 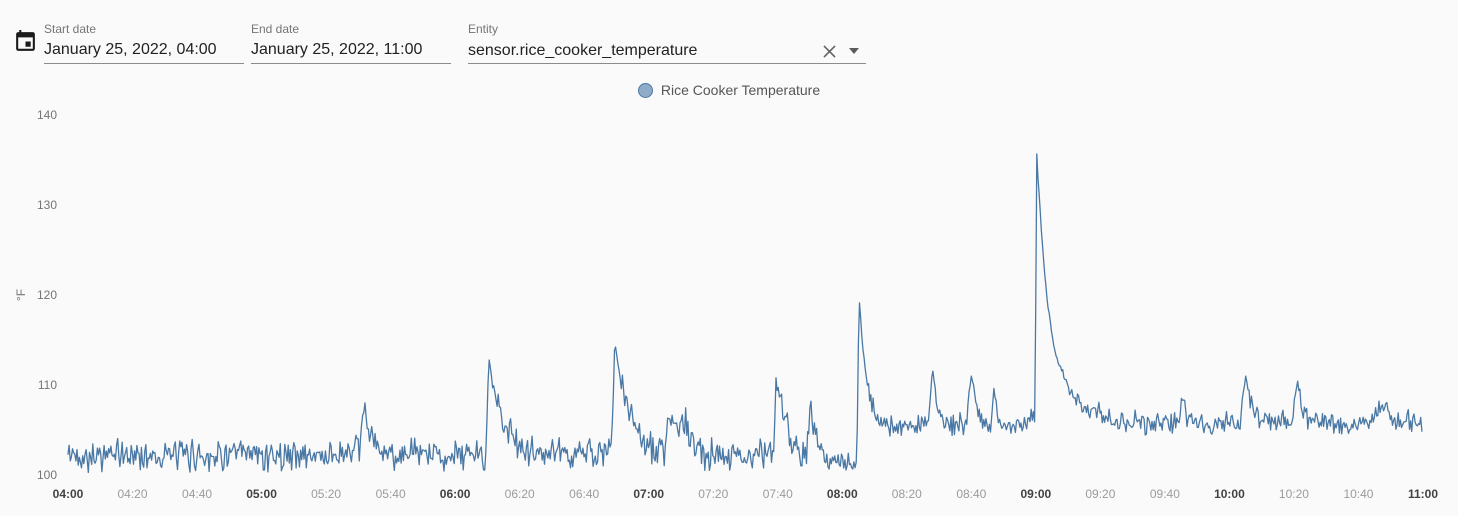 I want to click on end-date-field: End date, so click(x=351, y=43).